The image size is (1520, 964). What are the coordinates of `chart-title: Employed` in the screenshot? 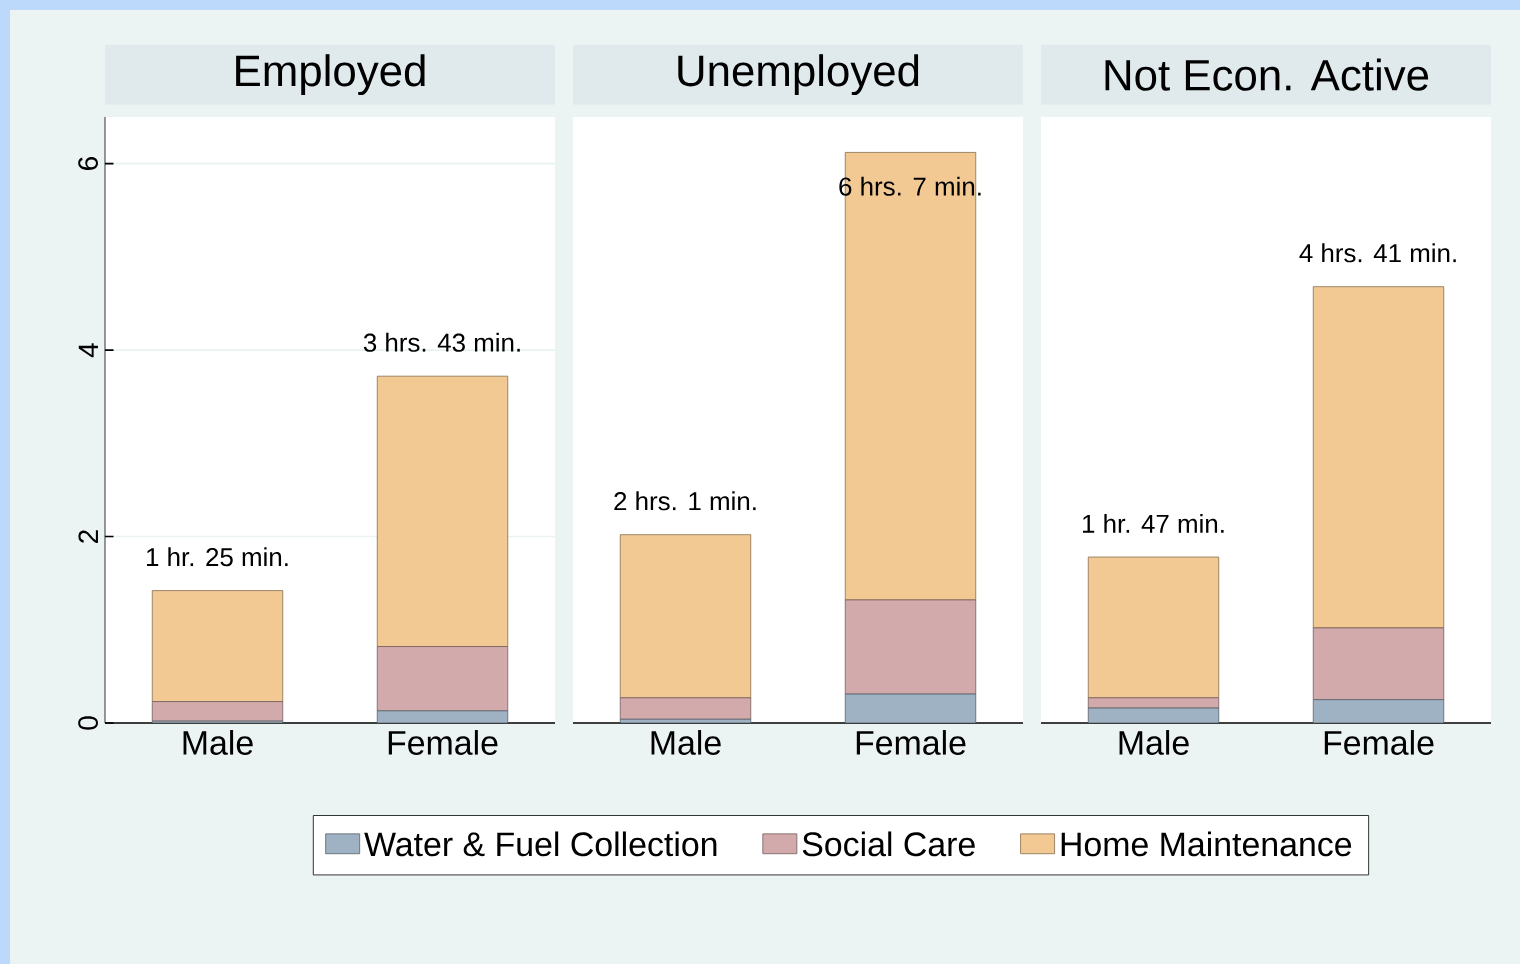 It's located at (330, 75).